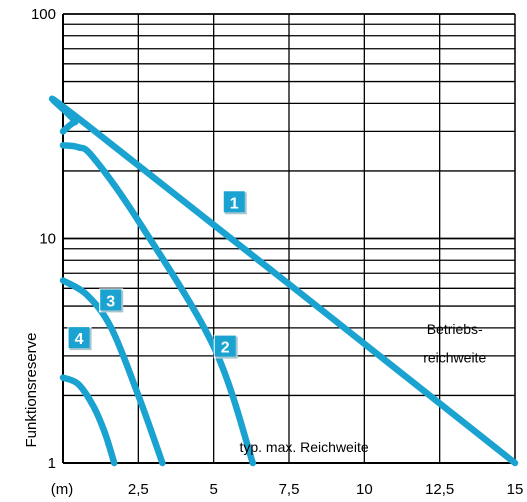 The image size is (527, 502). I want to click on annotation-text: Betriebs-, so click(455, 329).